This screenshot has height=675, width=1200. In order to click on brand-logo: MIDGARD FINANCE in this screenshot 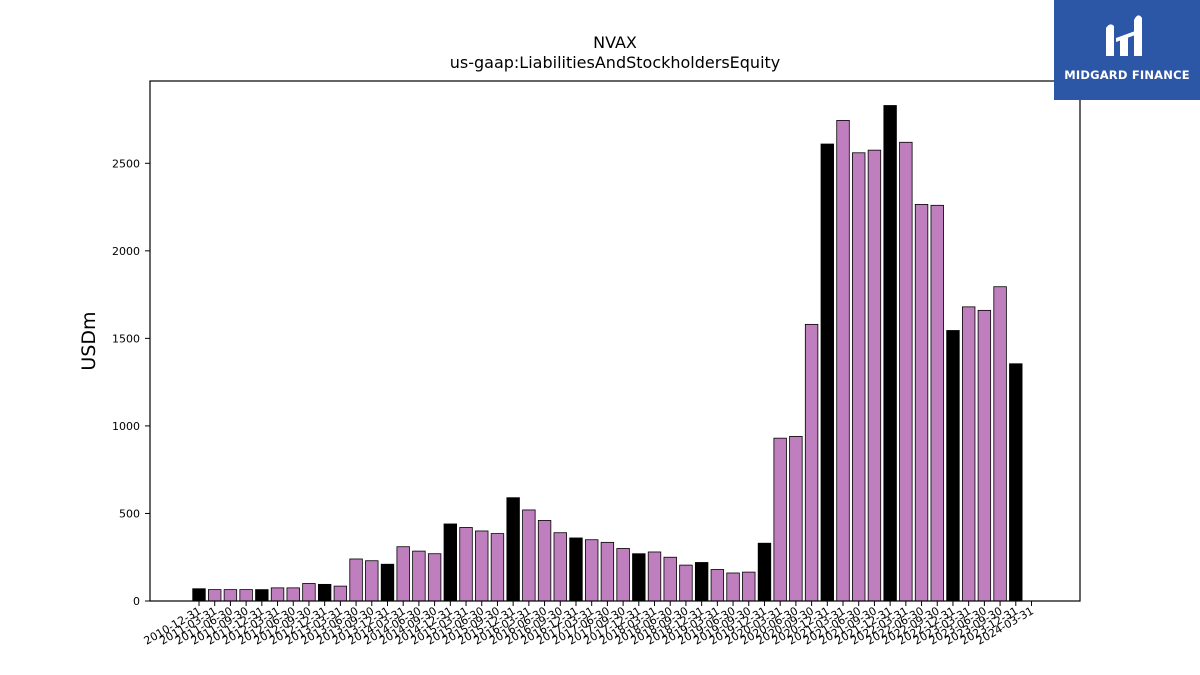, I will do `click(1127, 50)`.